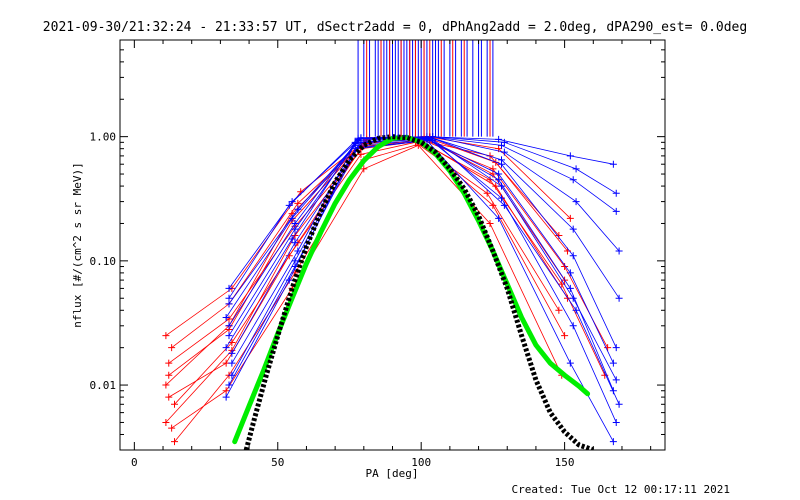 This screenshot has height=500, width=800. Describe the element at coordinates (392, 473) in the screenshot. I see `x-axis-label: PA [deg]` at that location.